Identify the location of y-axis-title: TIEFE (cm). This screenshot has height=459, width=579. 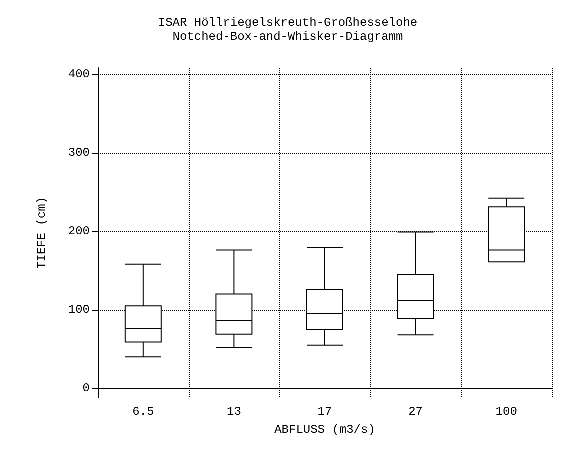
(42, 233).